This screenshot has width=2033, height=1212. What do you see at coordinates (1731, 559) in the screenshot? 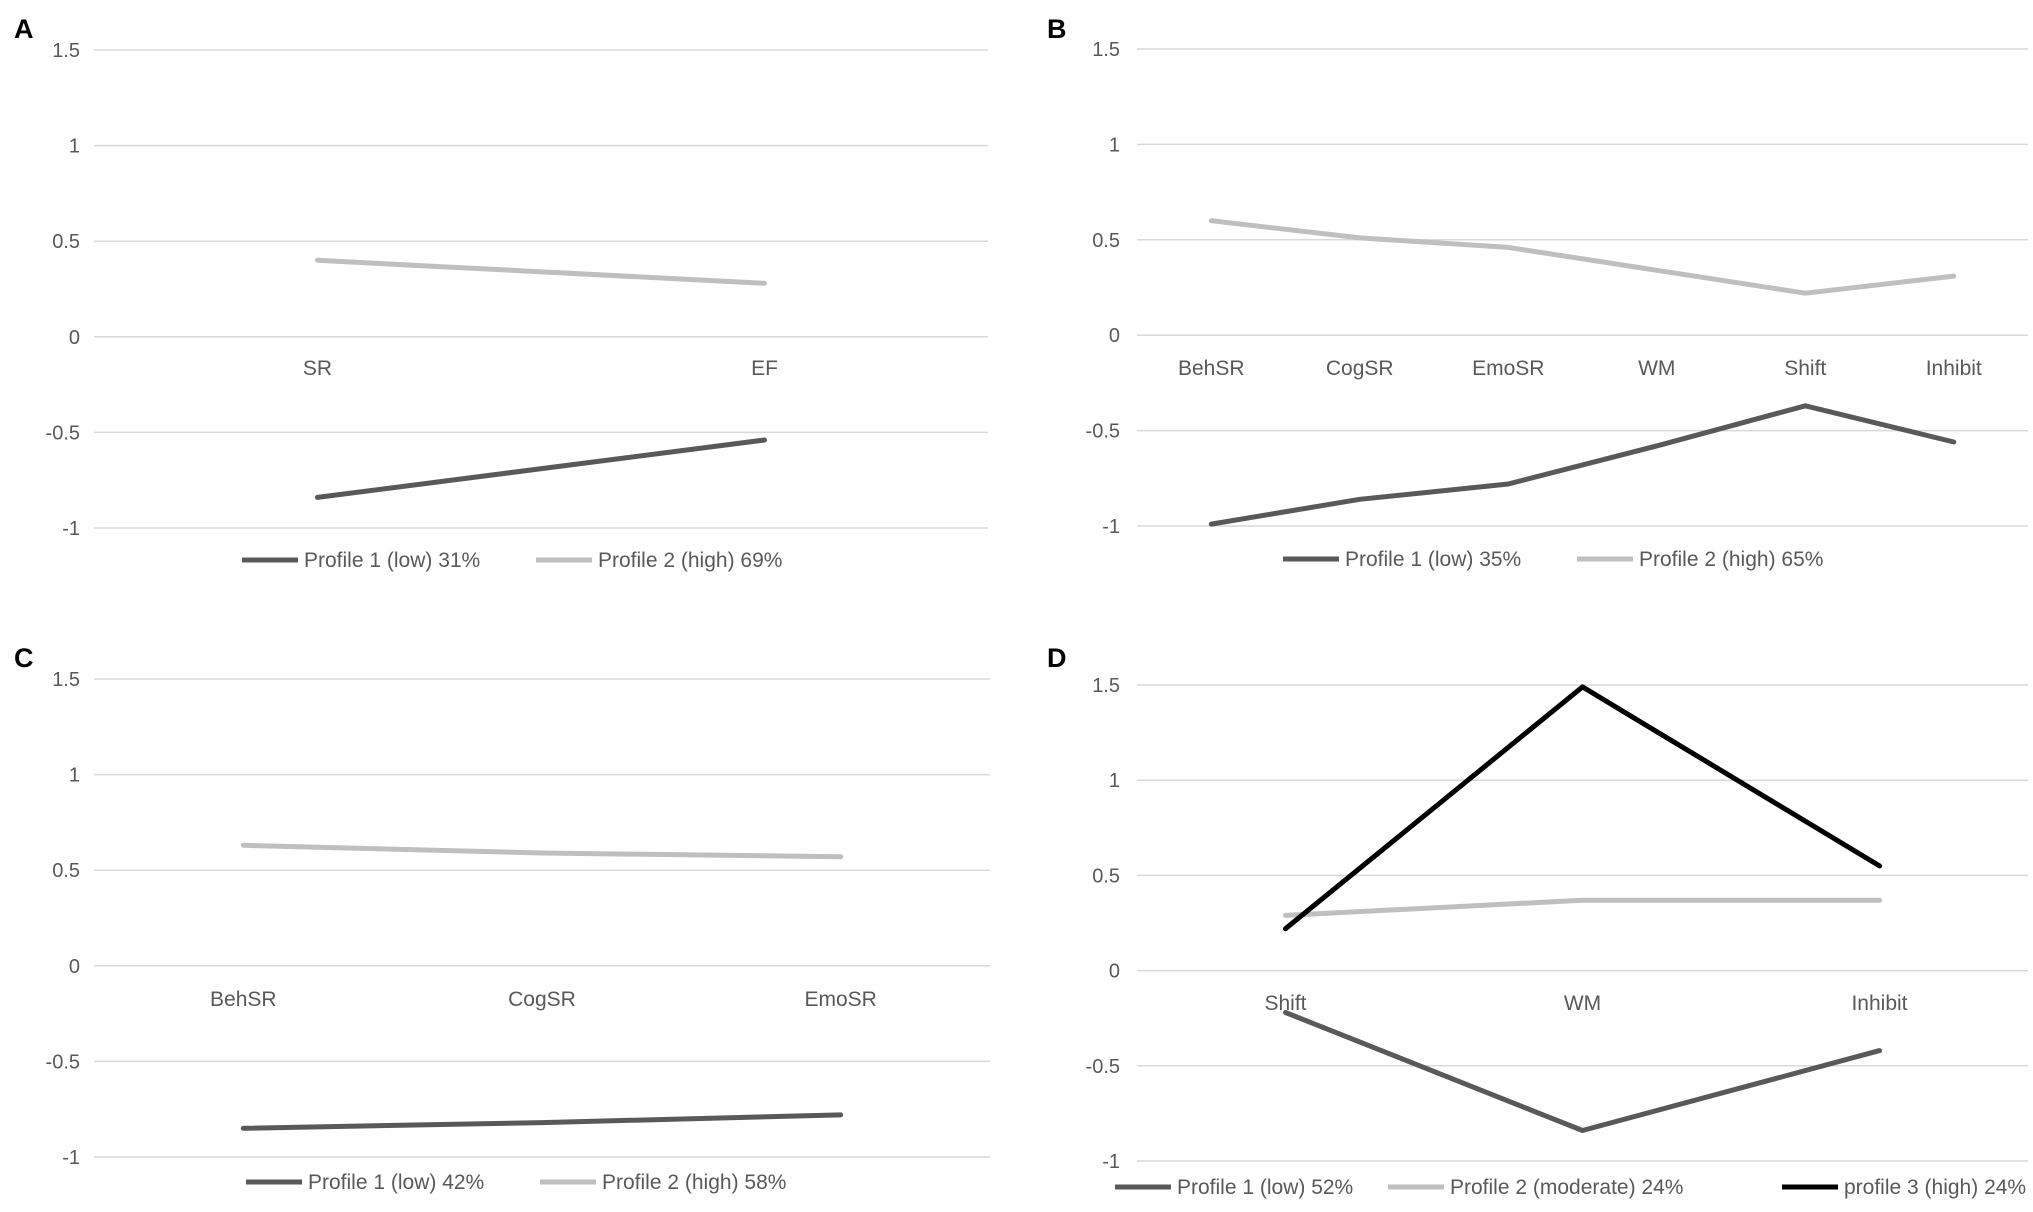
I see `legend-label: Profile 2 (high) 65%` at bounding box center [1731, 559].